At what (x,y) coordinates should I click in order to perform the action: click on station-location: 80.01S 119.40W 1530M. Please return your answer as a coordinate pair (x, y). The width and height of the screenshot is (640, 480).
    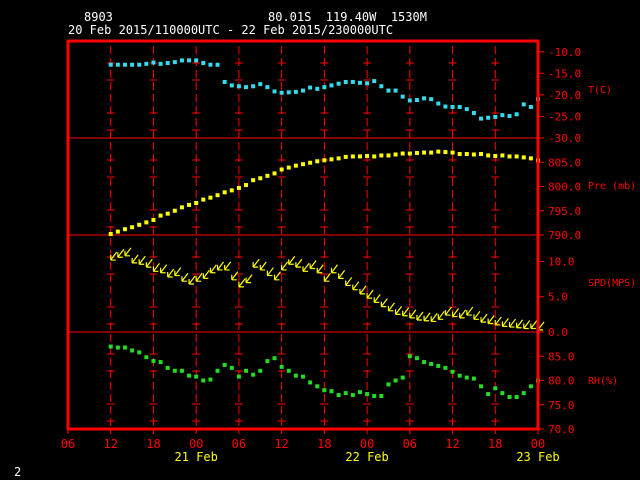
    Looking at the image, I should click on (347, 17).